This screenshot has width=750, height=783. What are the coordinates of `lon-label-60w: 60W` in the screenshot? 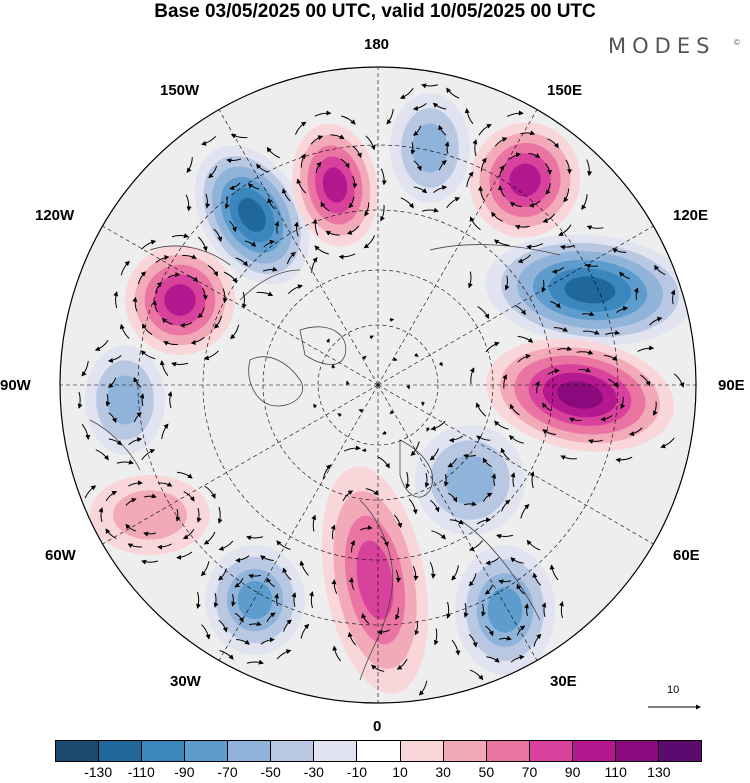 It's located at (60, 555).